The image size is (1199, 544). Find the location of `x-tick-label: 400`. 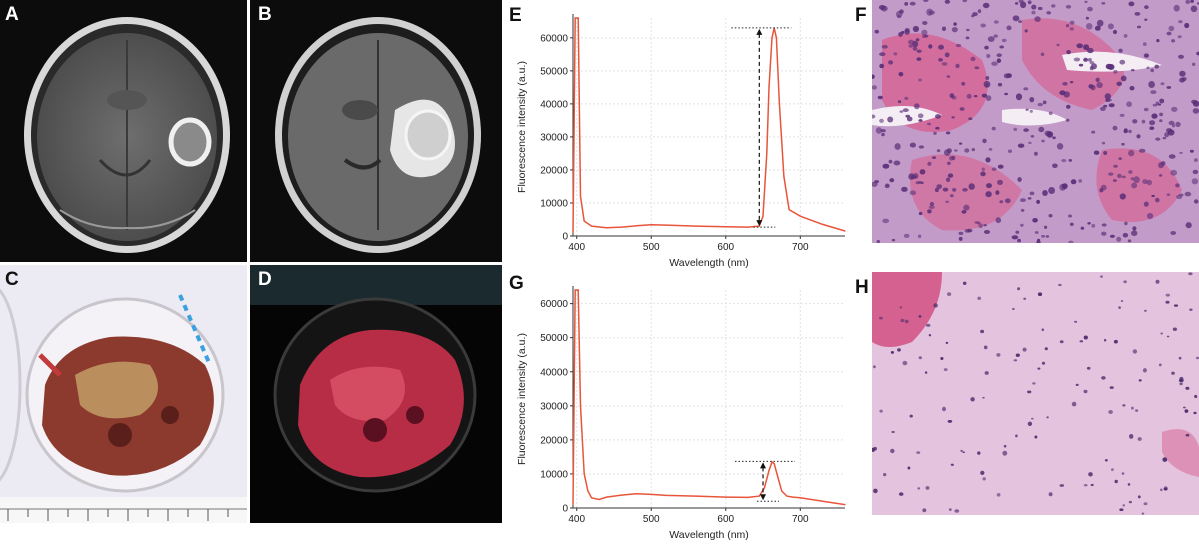

x-tick-label: 400 is located at coordinates (576, 519).